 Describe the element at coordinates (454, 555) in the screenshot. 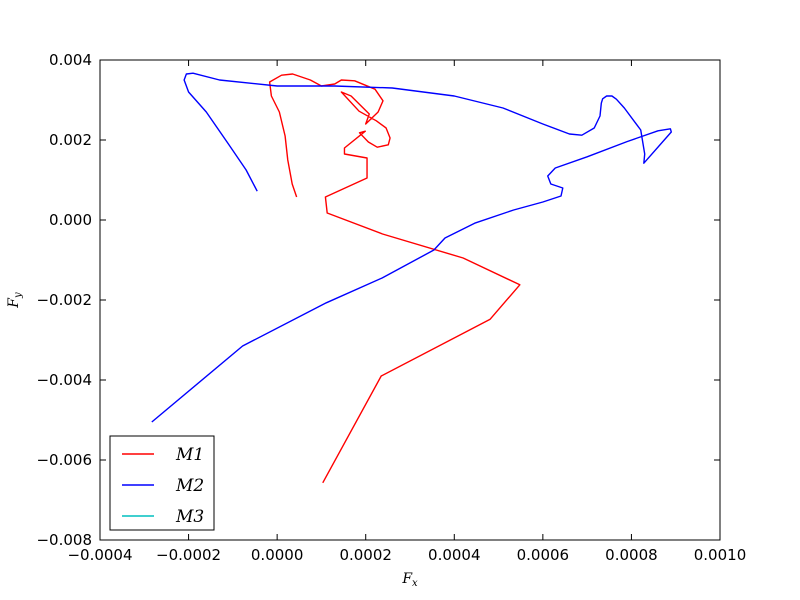

I see `x-tick-label: 0.0004` at that location.